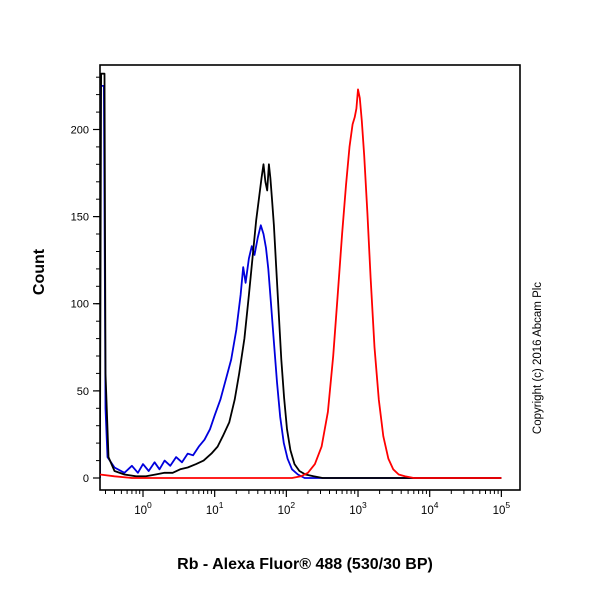  Describe the element at coordinates (215, 508) in the screenshot. I see `svg-text: 101` at that location.